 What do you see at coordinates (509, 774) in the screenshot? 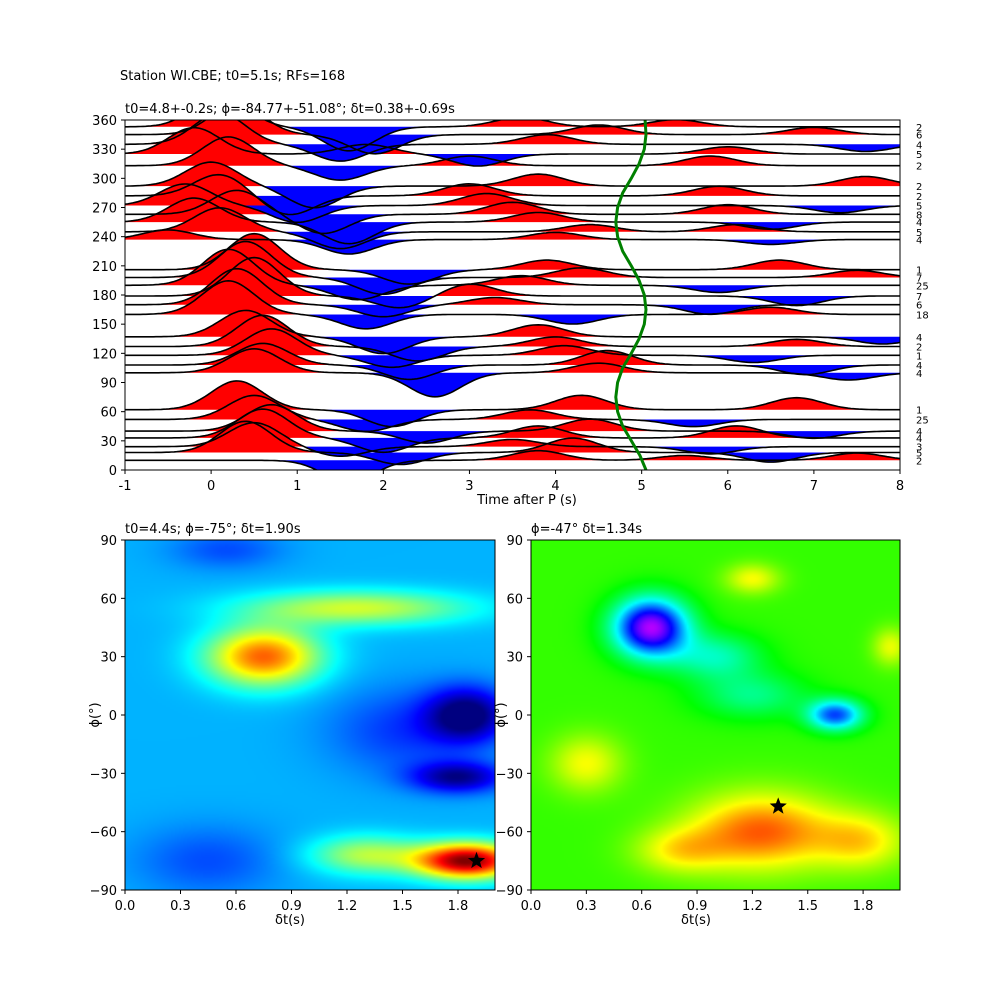
I see `y-tick-label: −30` at bounding box center [509, 774].